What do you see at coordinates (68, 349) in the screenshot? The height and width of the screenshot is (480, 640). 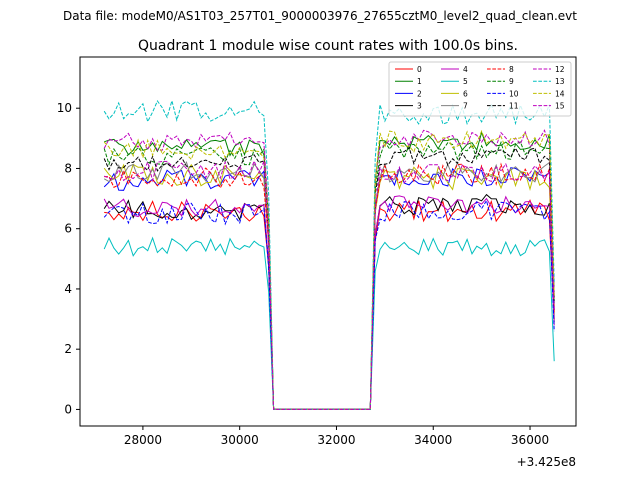 I see `y-tick-label: 2` at bounding box center [68, 349].